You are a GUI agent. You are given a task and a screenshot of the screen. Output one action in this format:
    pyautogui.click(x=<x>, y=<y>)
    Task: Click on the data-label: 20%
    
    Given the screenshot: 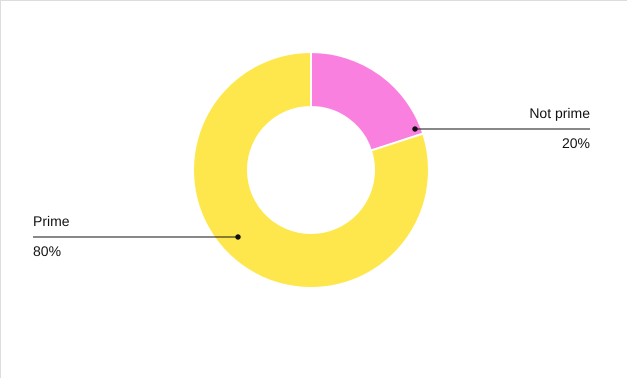 What is the action you would take?
    pyautogui.click(x=576, y=143)
    